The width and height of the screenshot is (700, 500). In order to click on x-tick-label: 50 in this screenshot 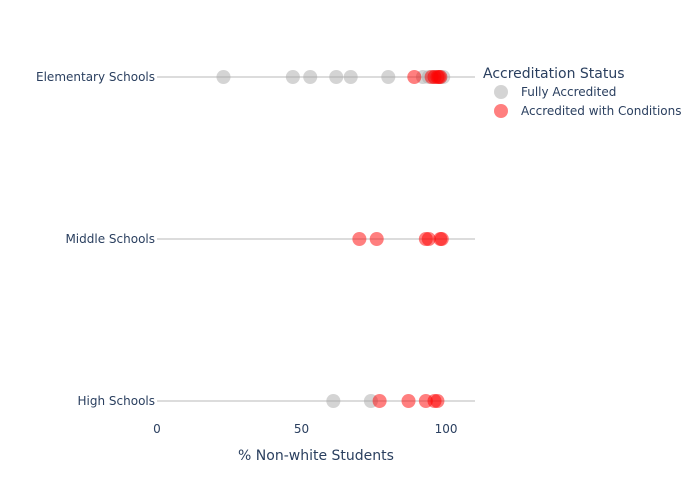, I will do `click(301, 429)`.